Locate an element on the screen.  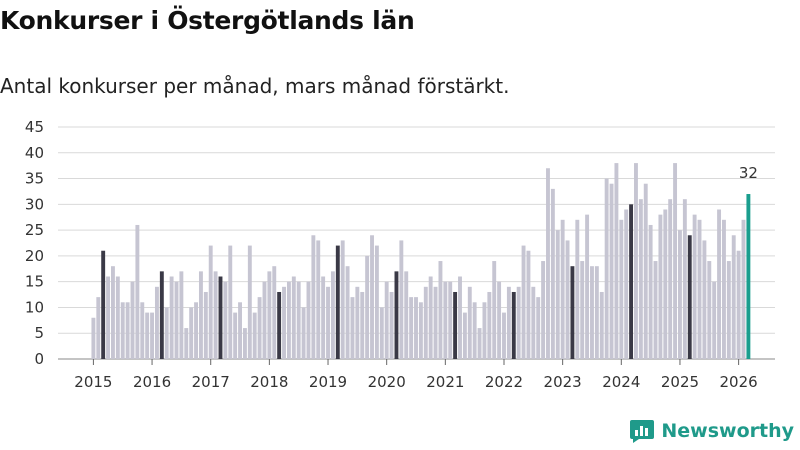
y-tick-label: 10 is located at coordinates (34, 307).